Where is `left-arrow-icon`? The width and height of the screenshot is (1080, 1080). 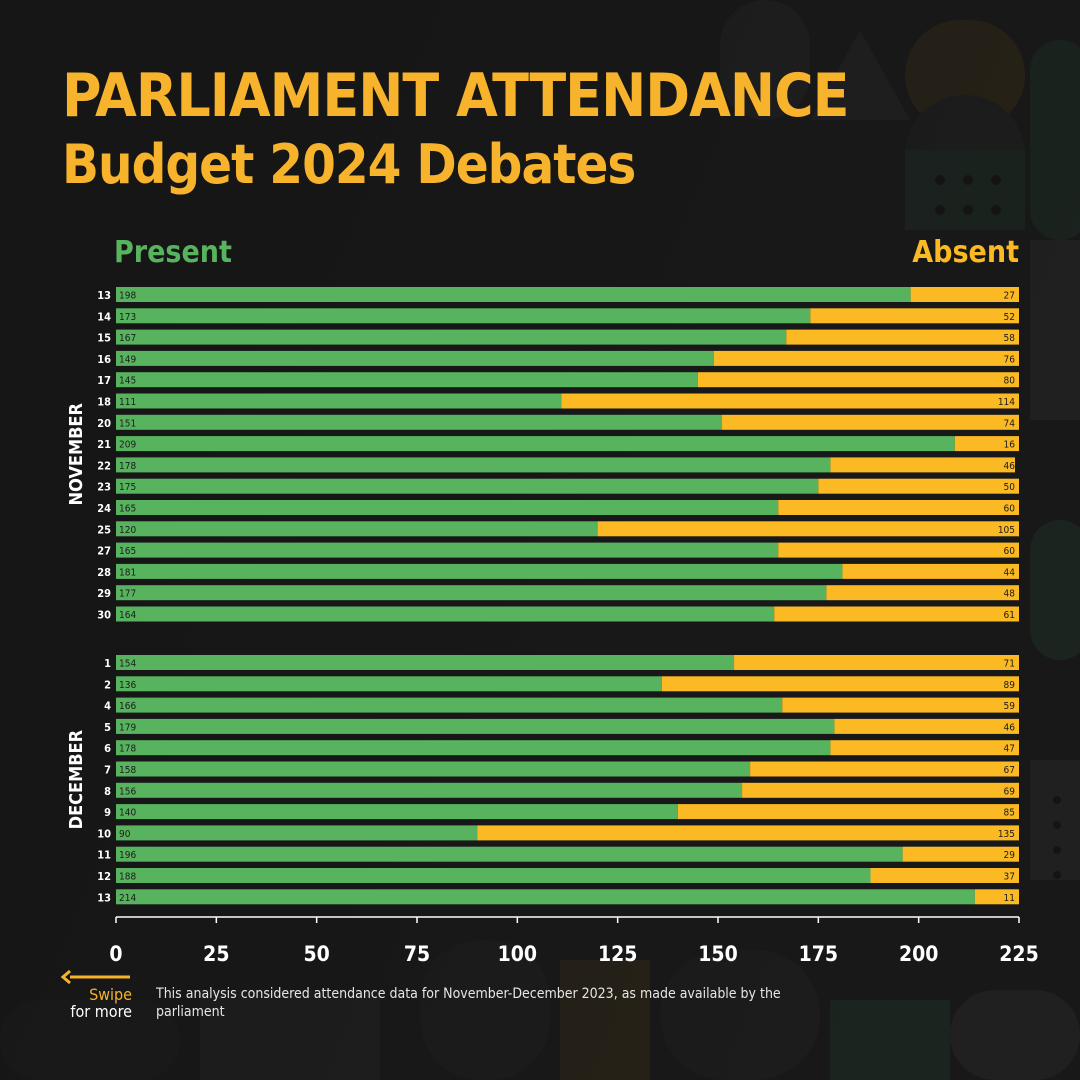
left-arrow-icon is located at coordinates (95, 977).